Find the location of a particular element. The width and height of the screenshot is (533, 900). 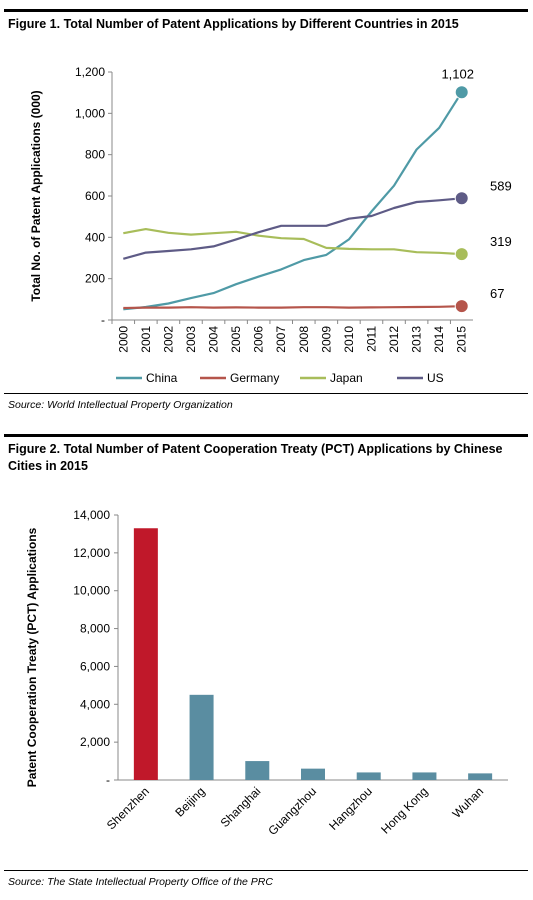

x-tick-label-hangzhou: Hangzhou is located at coordinates (350, 808).